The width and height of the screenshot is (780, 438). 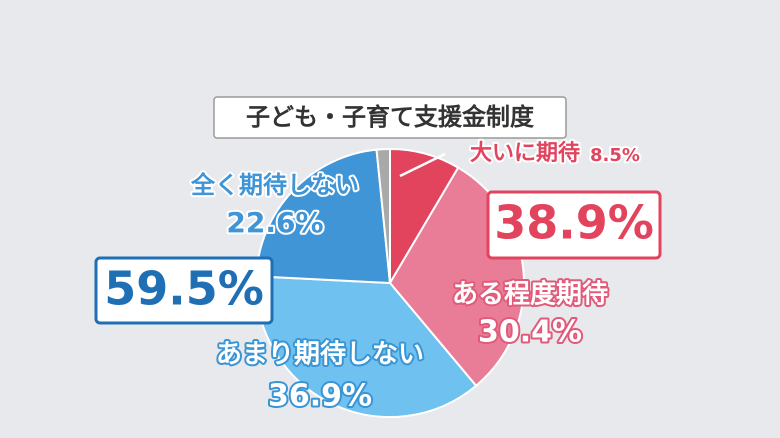 I want to click on leader-line, so click(x=422, y=165).